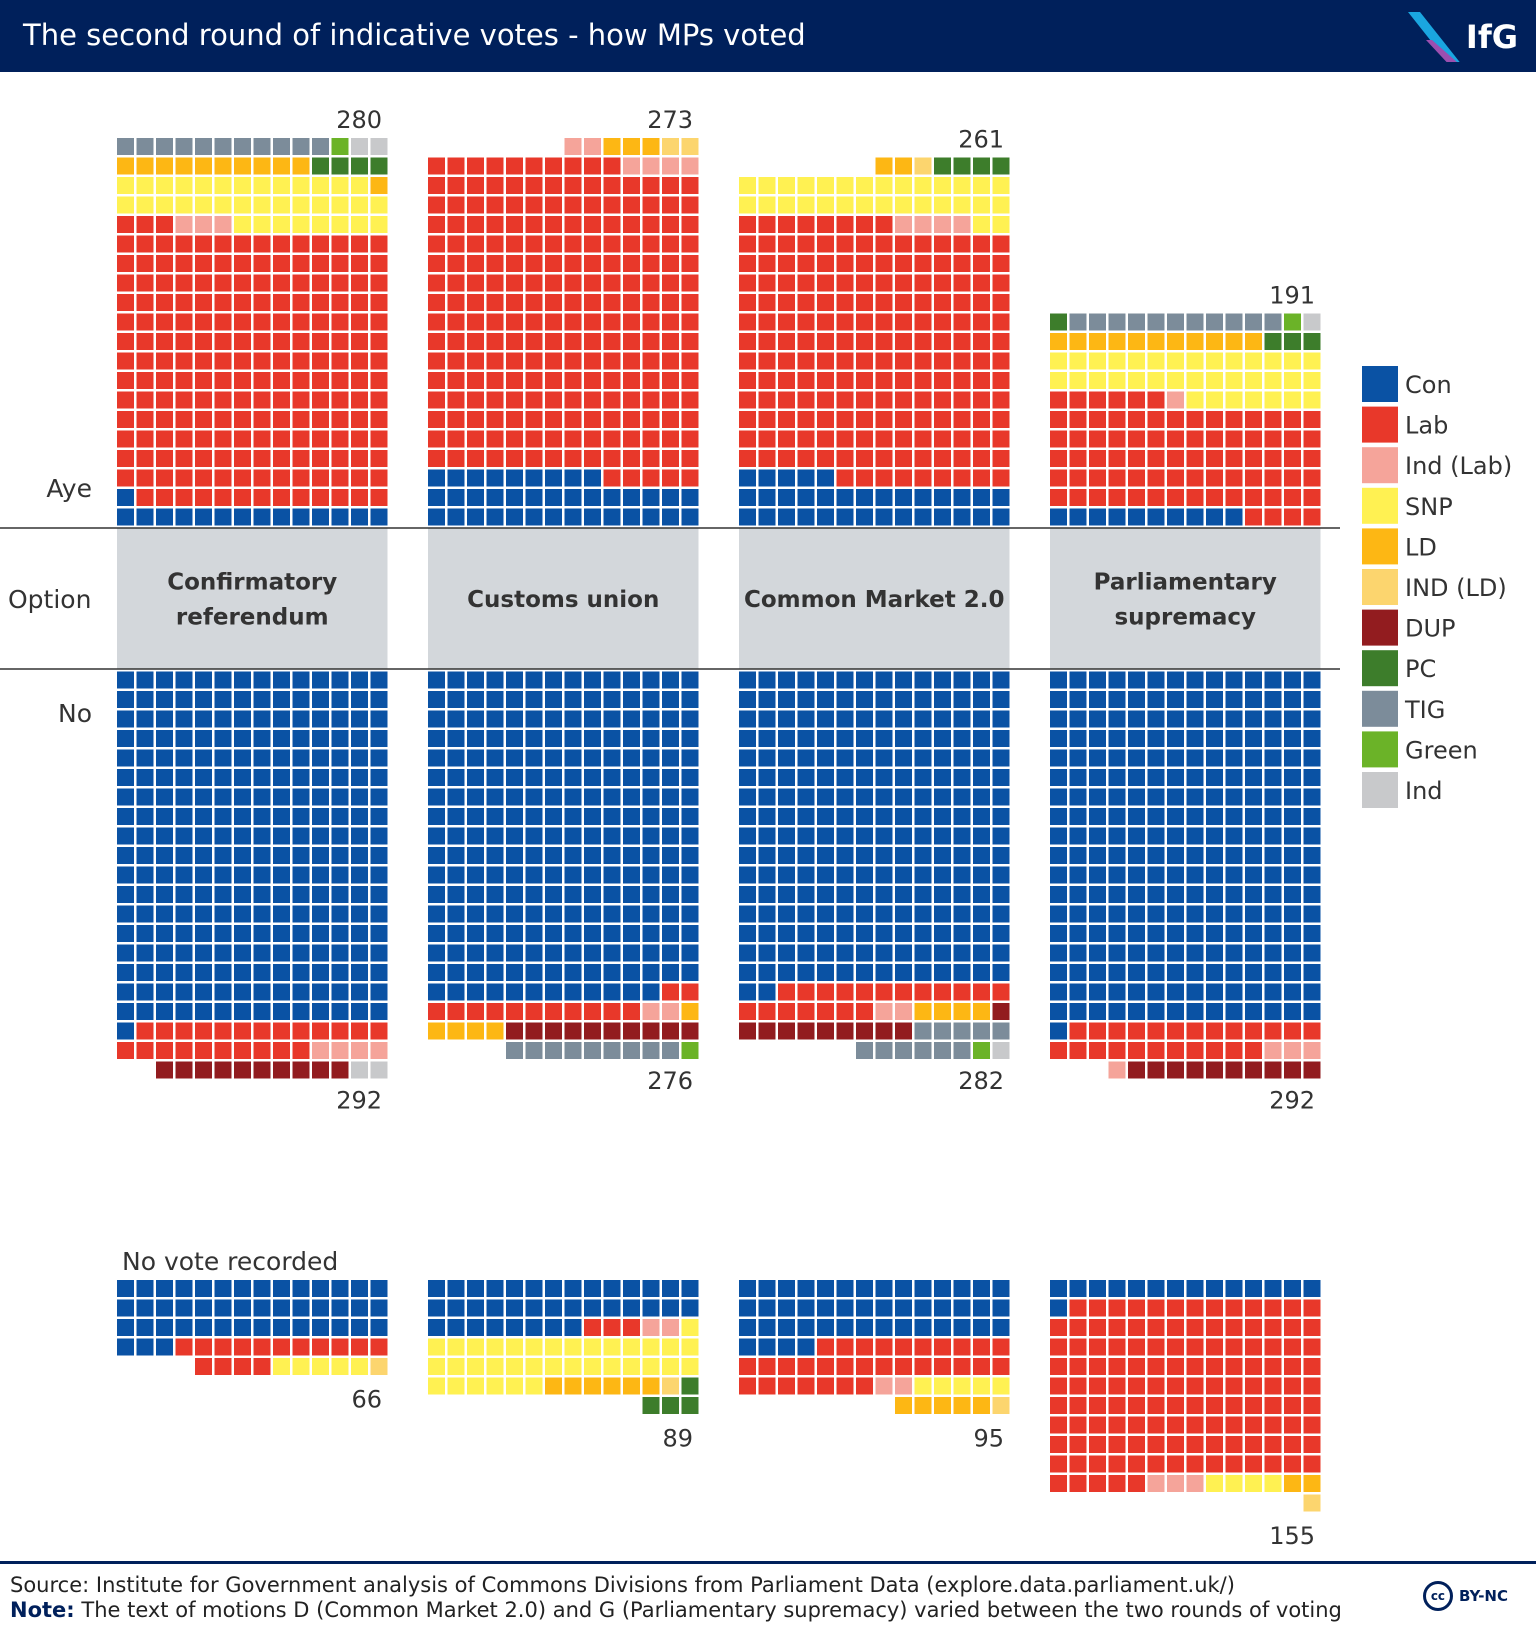 This screenshot has width=1536, height=1633. What do you see at coordinates (69, 488) in the screenshot?
I see `aye-row-label: Aye` at bounding box center [69, 488].